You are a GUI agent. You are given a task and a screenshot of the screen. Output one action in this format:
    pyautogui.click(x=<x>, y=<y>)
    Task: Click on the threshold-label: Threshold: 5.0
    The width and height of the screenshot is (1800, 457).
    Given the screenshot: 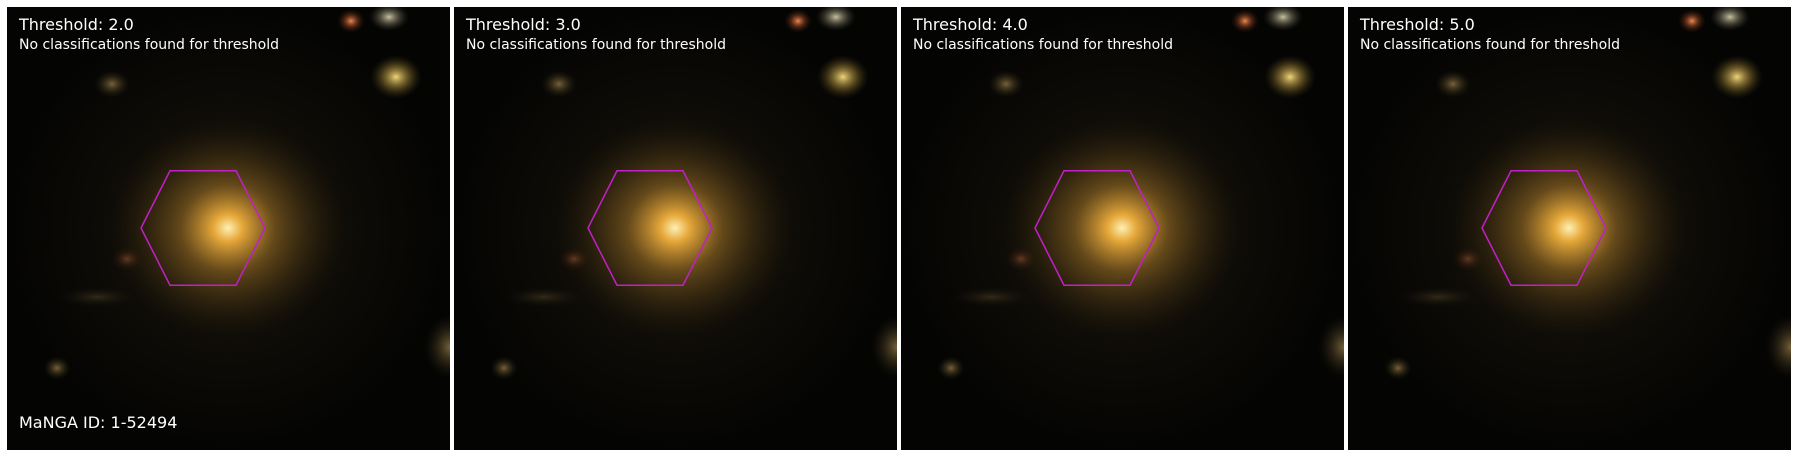 What is the action you would take?
    pyautogui.click(x=1417, y=24)
    